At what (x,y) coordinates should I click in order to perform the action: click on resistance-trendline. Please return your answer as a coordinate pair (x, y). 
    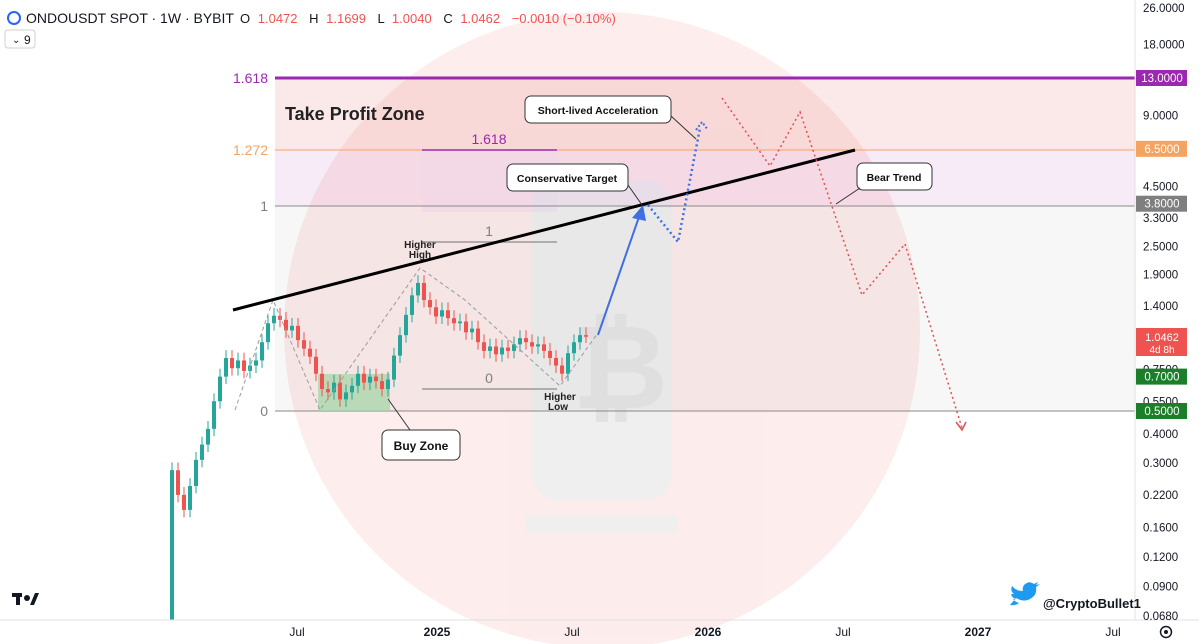
    Looking at the image, I should click on (544, 230).